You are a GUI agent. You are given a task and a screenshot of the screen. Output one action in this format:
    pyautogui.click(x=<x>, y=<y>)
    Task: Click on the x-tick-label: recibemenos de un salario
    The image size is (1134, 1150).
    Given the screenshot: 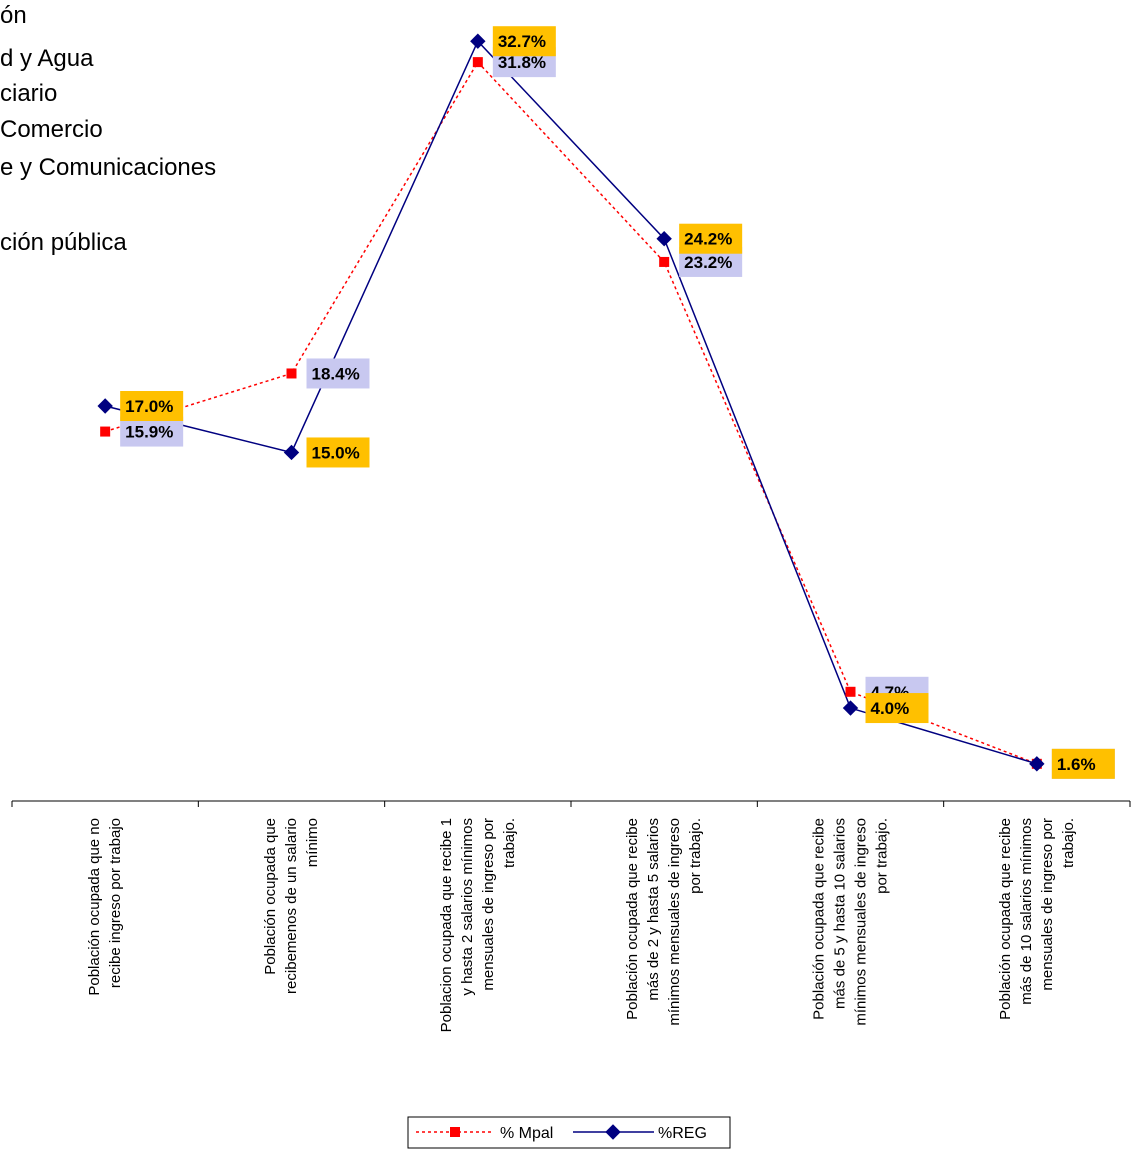 What is the action you would take?
    pyautogui.click(x=291, y=906)
    